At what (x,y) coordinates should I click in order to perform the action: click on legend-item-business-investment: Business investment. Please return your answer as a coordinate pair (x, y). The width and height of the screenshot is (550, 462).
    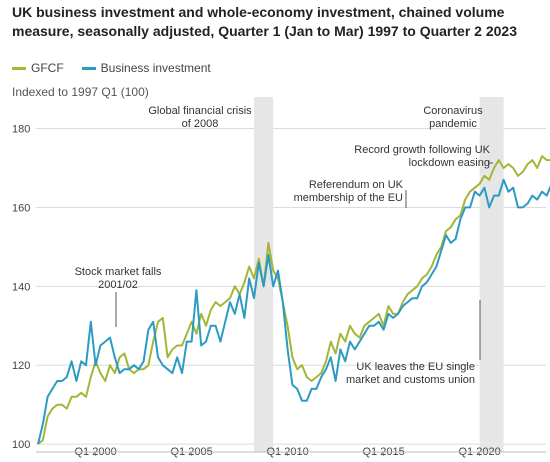
    Looking at the image, I should click on (146, 68).